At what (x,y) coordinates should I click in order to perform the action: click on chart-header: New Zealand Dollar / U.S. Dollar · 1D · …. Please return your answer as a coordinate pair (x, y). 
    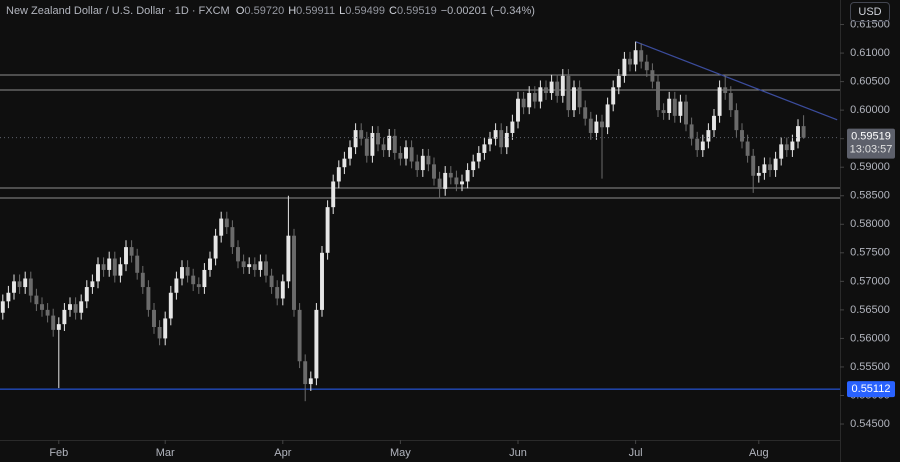
    Looking at the image, I should click on (270, 11).